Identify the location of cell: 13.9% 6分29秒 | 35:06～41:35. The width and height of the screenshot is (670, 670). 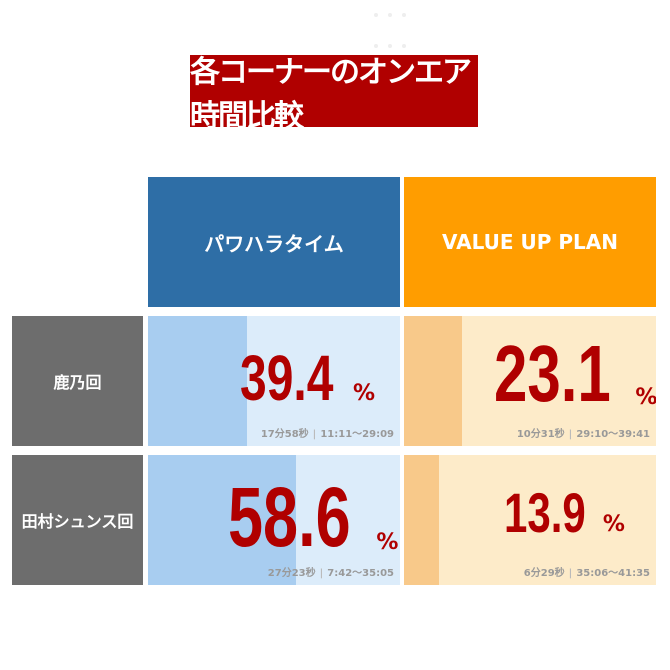
(530, 520).